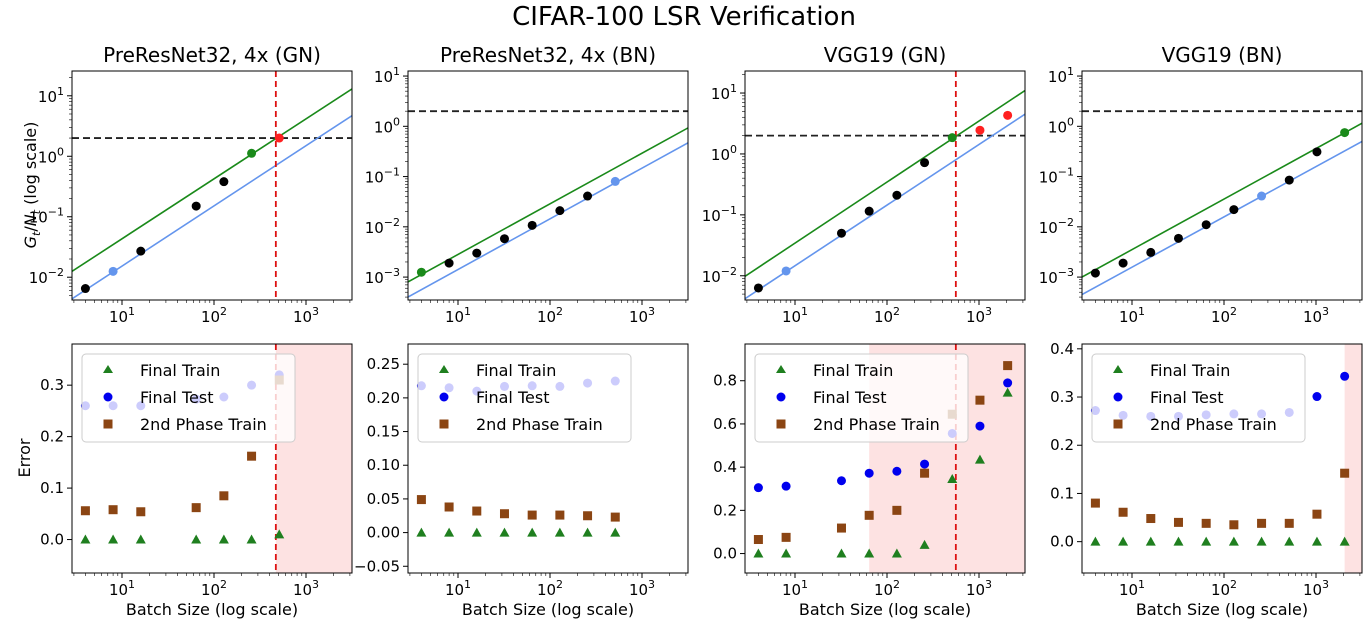 Image resolution: width=1368 pixels, height=622 pixels. Describe the element at coordinates (1061, 75) in the screenshot. I see `y-tick-label: 10¹` at that location.